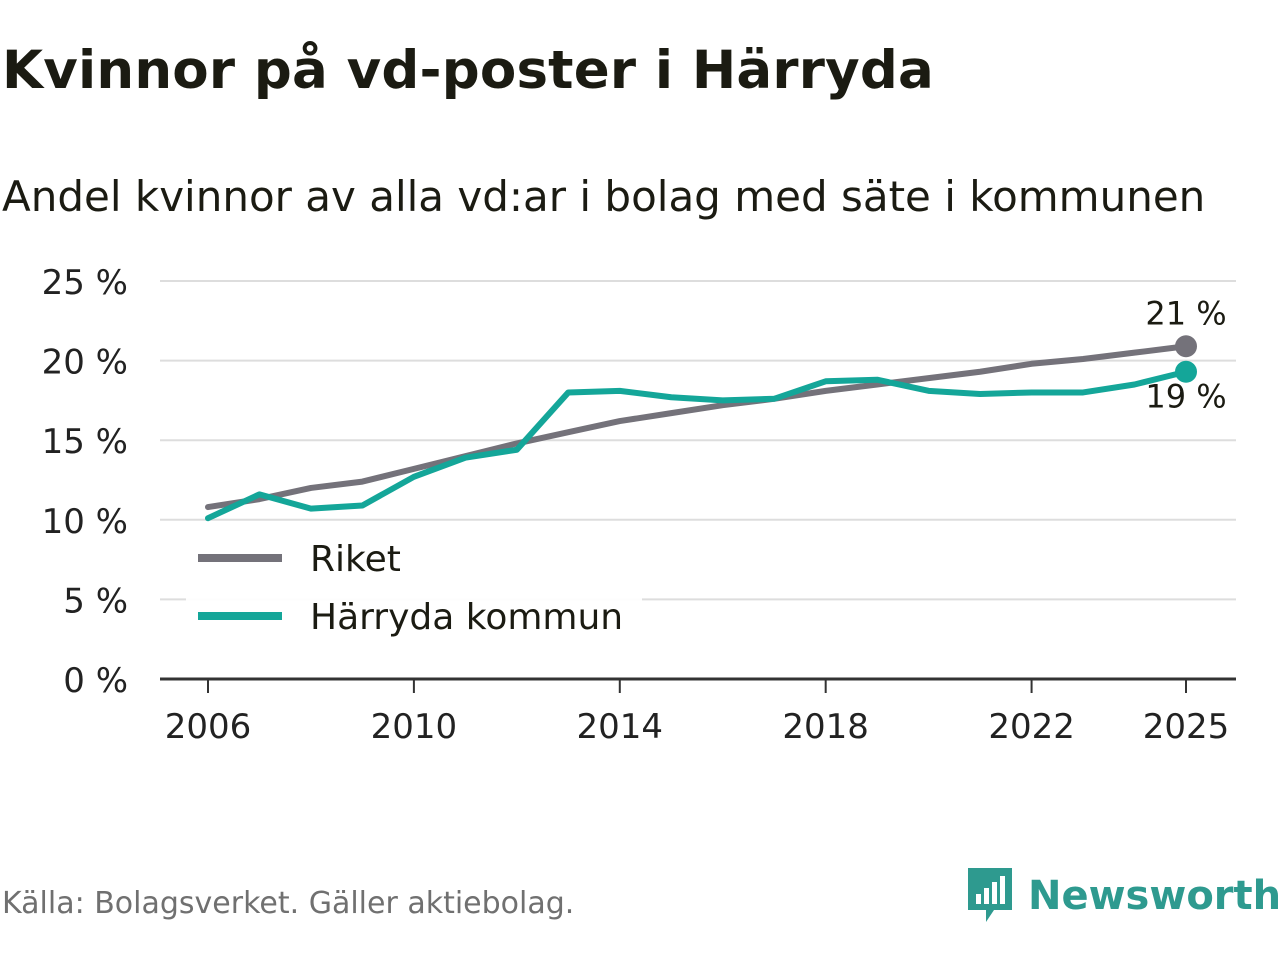 The height and width of the screenshot is (960, 1280). I want to click on brand-logo: Newsworthy, so click(1122, 896).